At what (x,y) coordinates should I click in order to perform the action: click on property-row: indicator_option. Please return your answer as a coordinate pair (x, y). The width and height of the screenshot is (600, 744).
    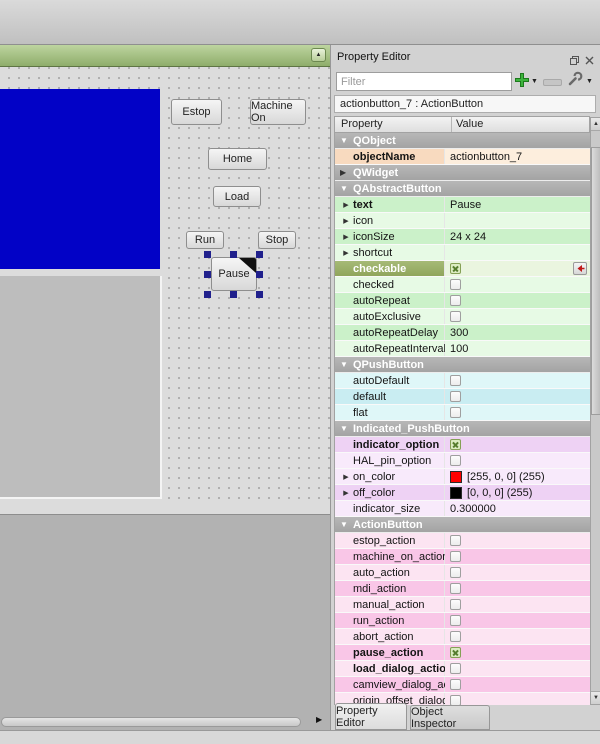
    Looking at the image, I should click on (462, 445).